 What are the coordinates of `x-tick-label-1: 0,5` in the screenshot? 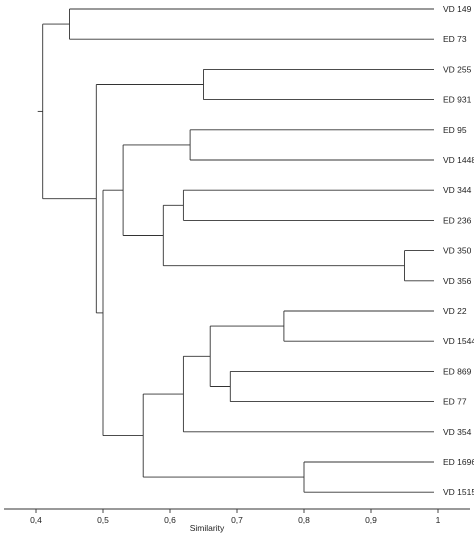 It's located at (103, 520).